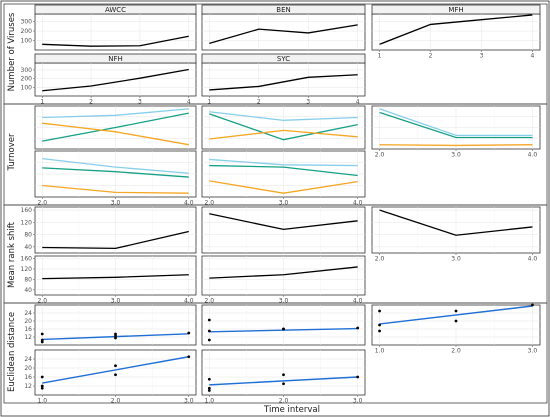  What do you see at coordinates (28, 279) in the screenshot?
I see `y-tick-label: 80` at bounding box center [28, 279].